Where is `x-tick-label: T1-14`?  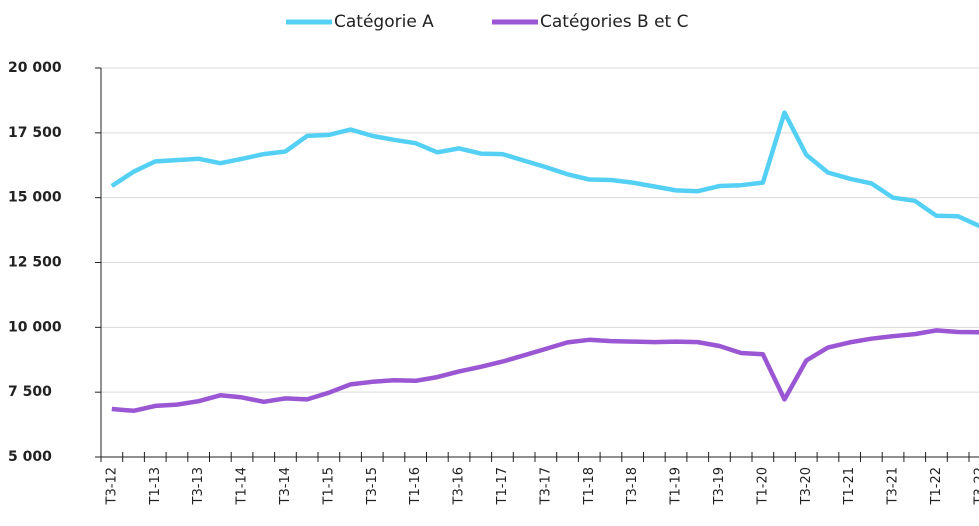 x-tick-label: T1-14 is located at coordinates (242, 486).